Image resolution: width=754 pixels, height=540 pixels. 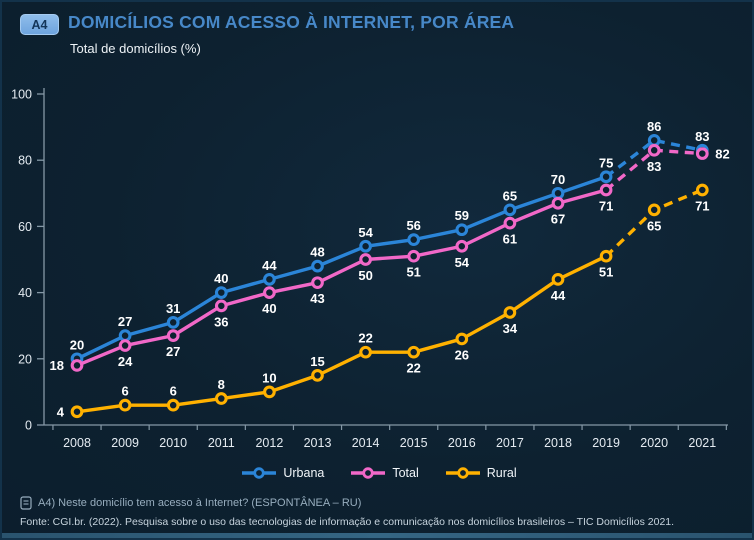 I want to click on x-tick-label: 2021, so click(x=702, y=443).